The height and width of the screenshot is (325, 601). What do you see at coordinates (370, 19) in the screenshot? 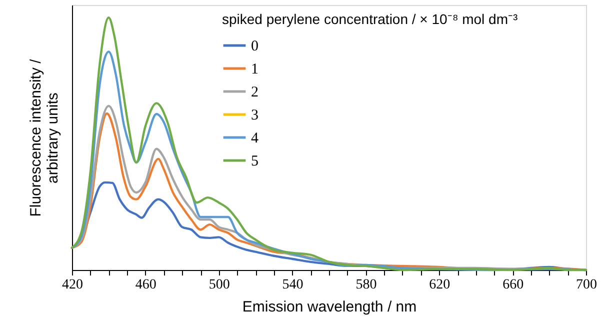
I see `legend-title: spiked perylene concentration / × 10⁻⁸ mol dm⁻³` at bounding box center [370, 19].